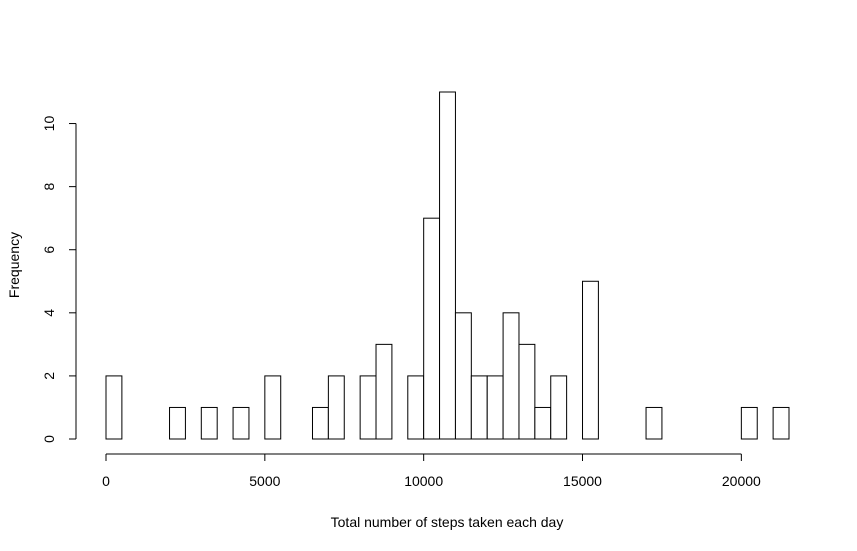 Image resolution: width=857 pixels, height=551 pixels. Describe the element at coordinates (49, 313) in the screenshot. I see `y-tick-label: 4` at that location.